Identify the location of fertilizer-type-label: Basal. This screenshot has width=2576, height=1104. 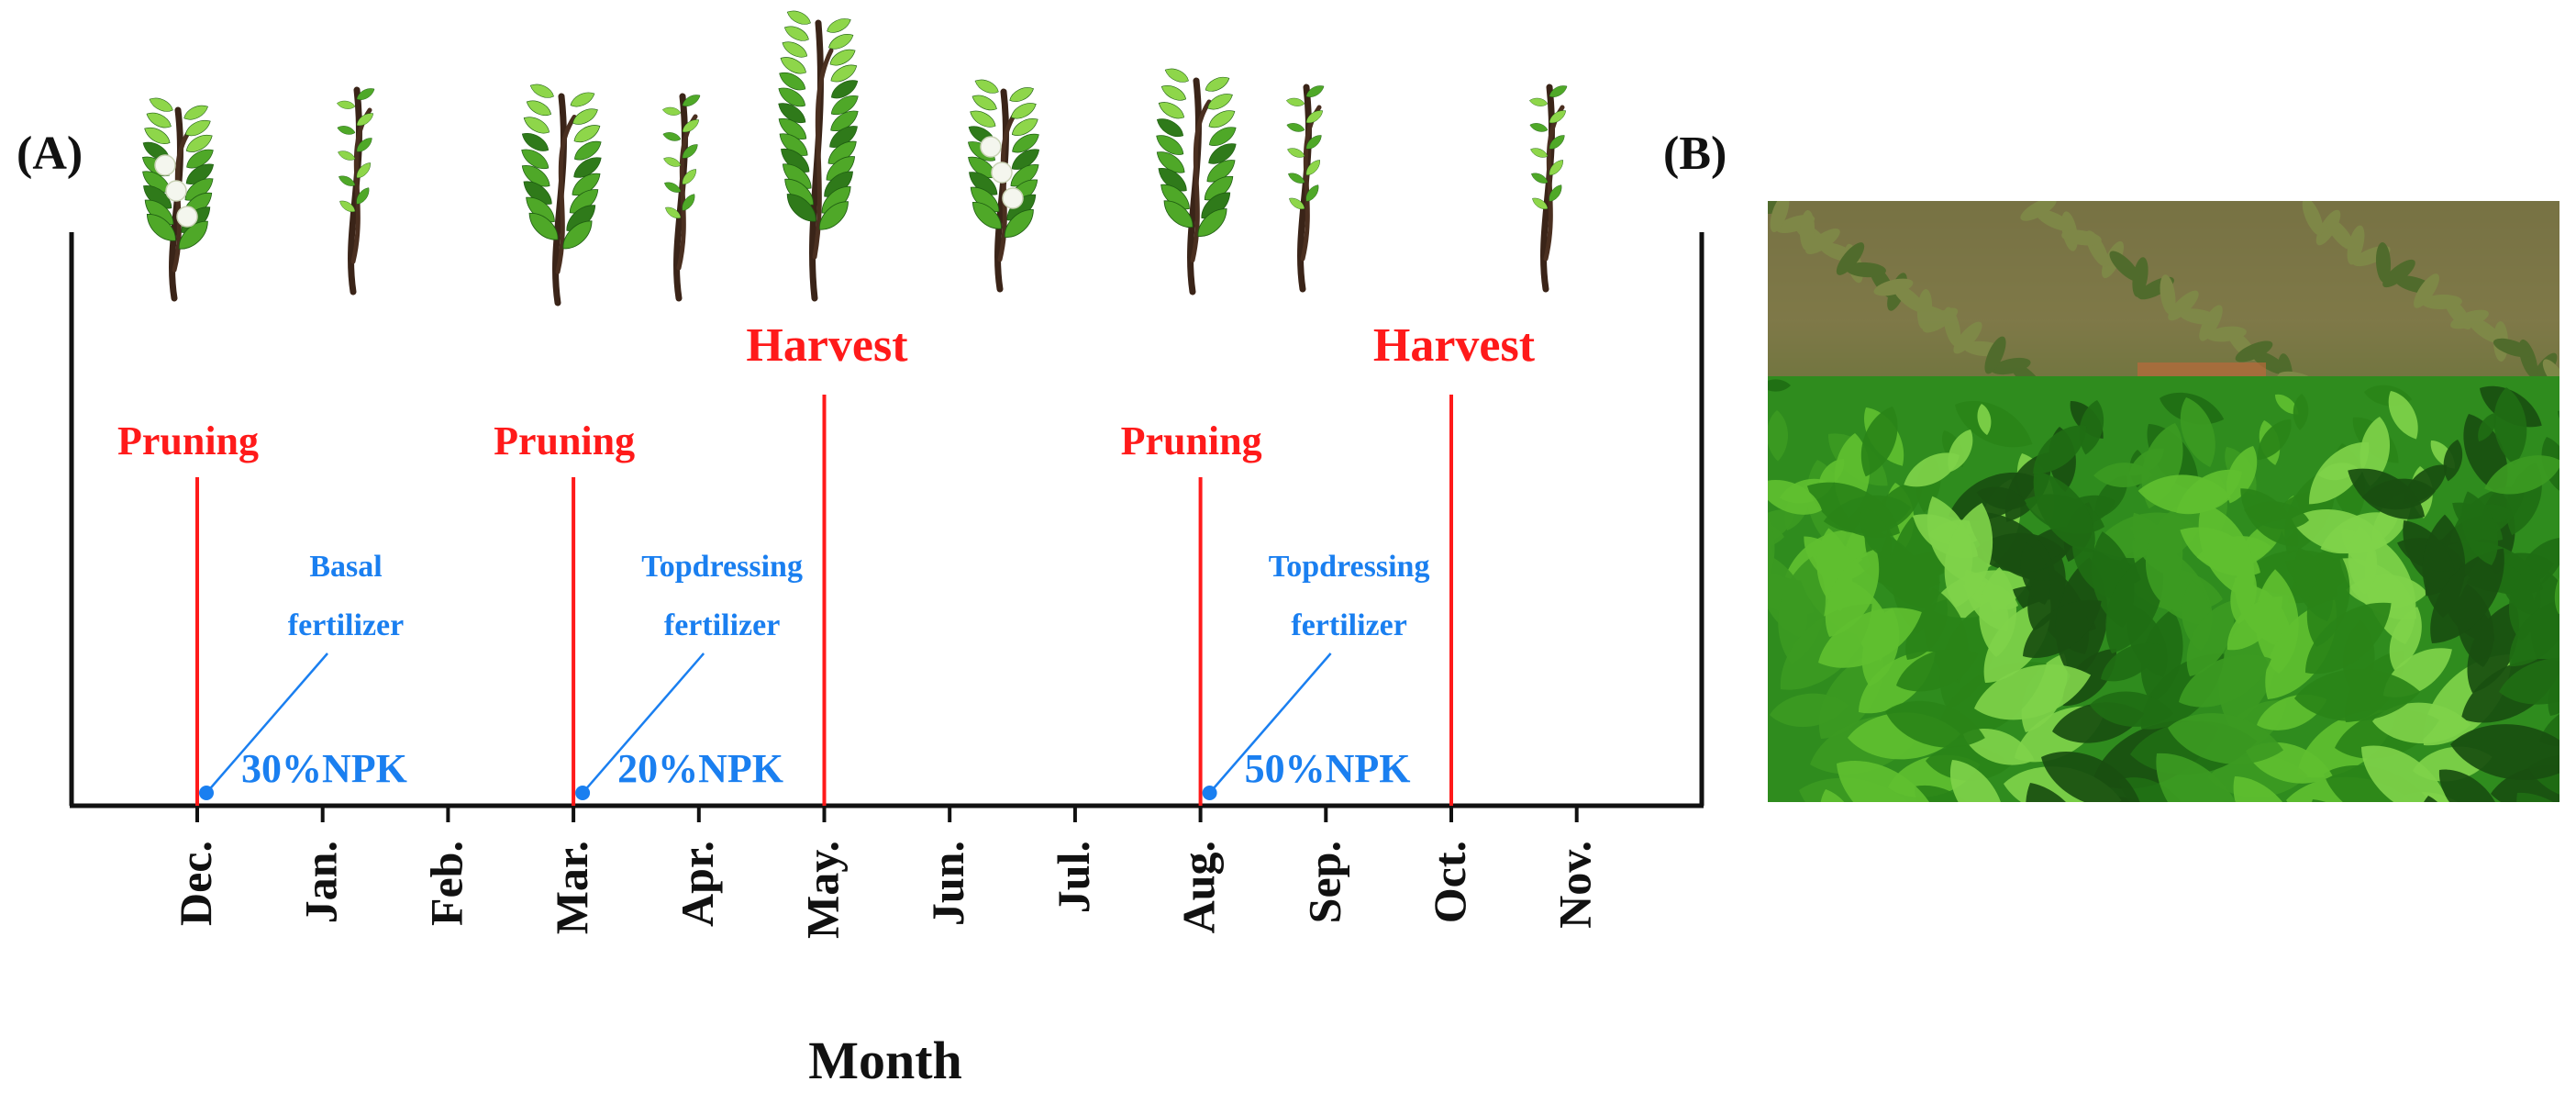
(345, 567).